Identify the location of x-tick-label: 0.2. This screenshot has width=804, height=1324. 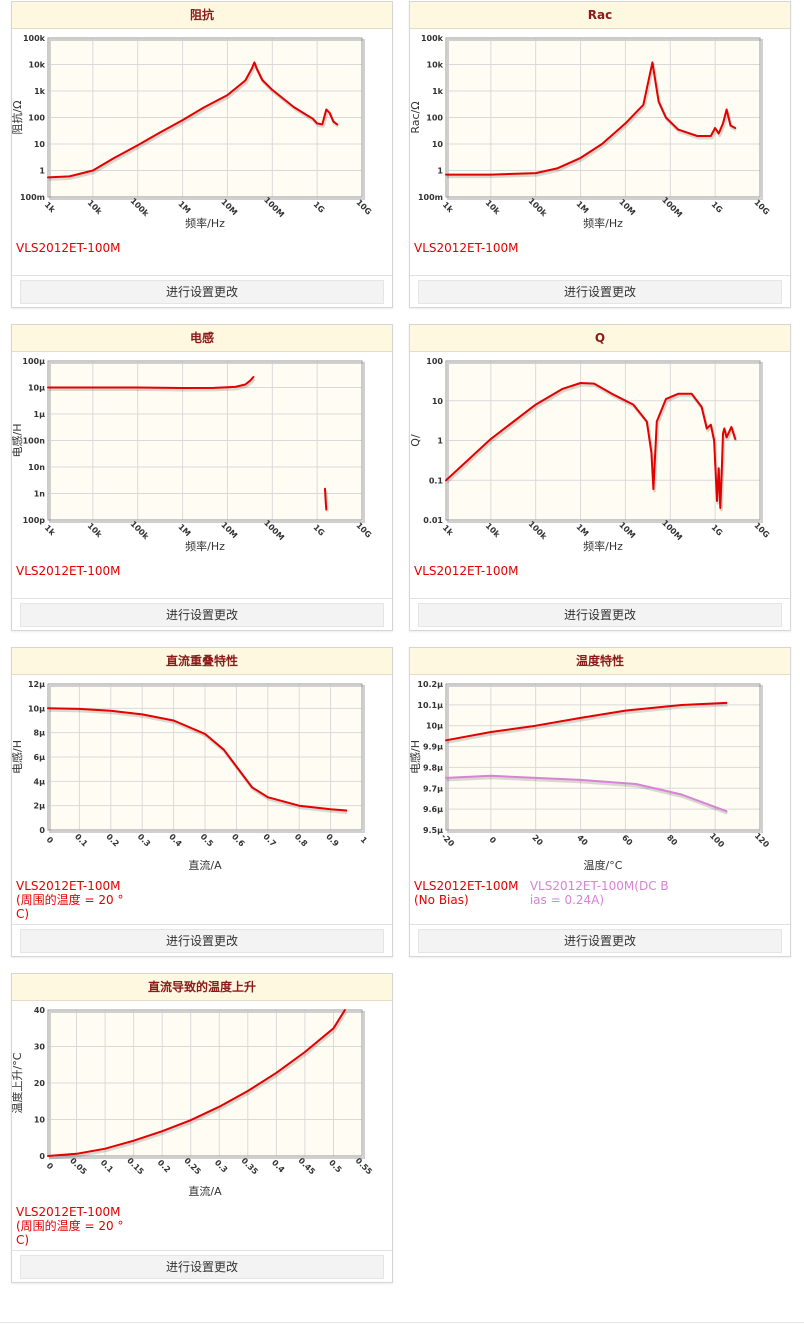
(164, 1166).